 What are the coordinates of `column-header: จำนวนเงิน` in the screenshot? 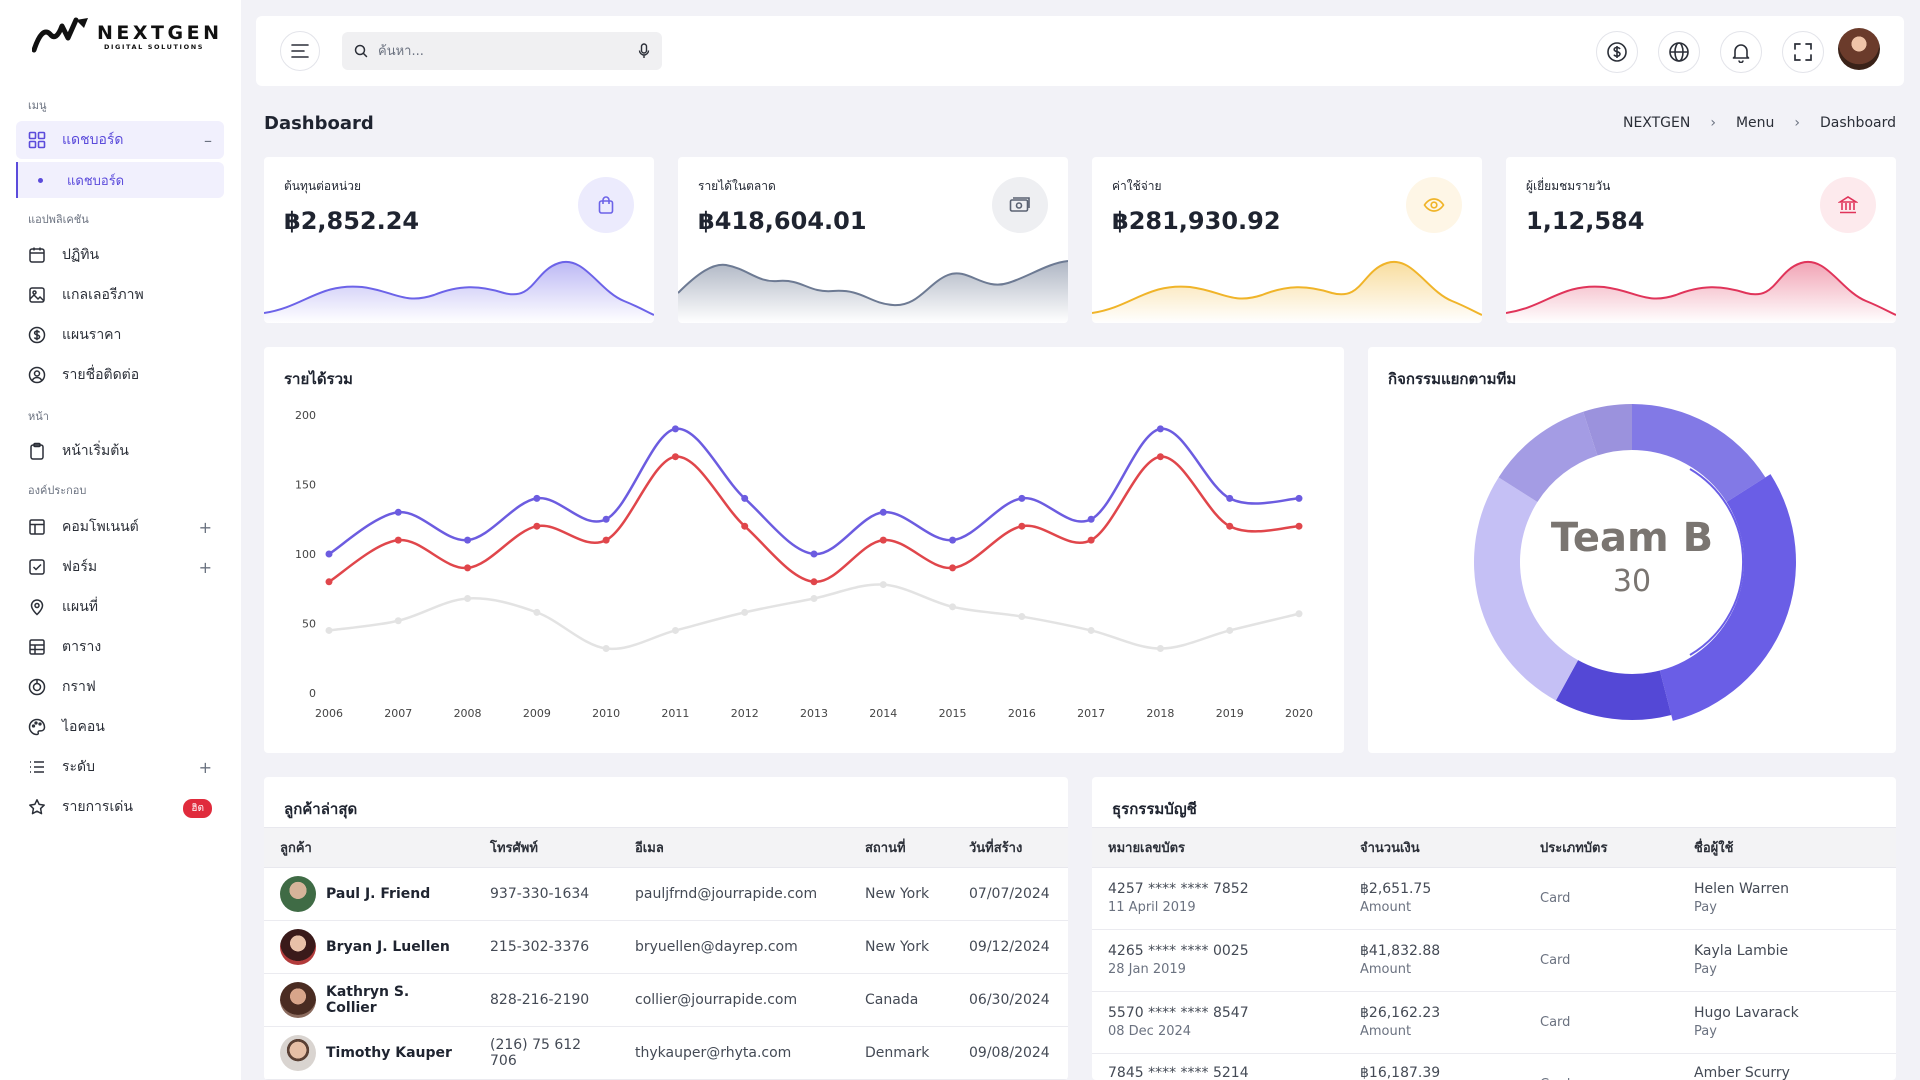 It's located at (1434, 847).